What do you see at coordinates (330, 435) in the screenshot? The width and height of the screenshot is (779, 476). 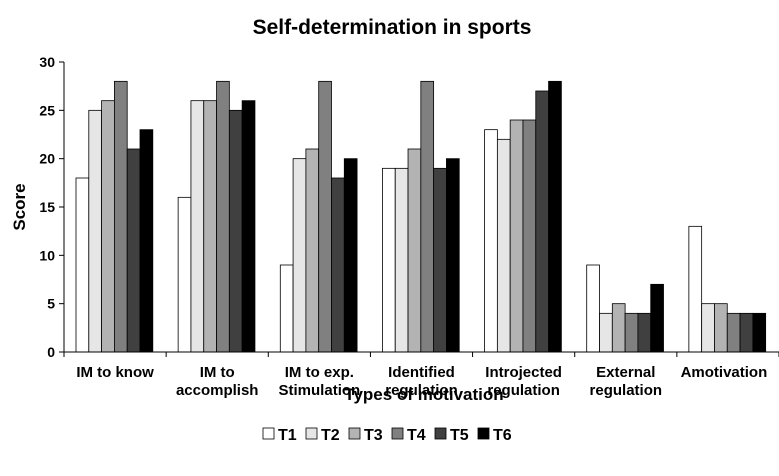 I see `legend-label: T2` at bounding box center [330, 435].